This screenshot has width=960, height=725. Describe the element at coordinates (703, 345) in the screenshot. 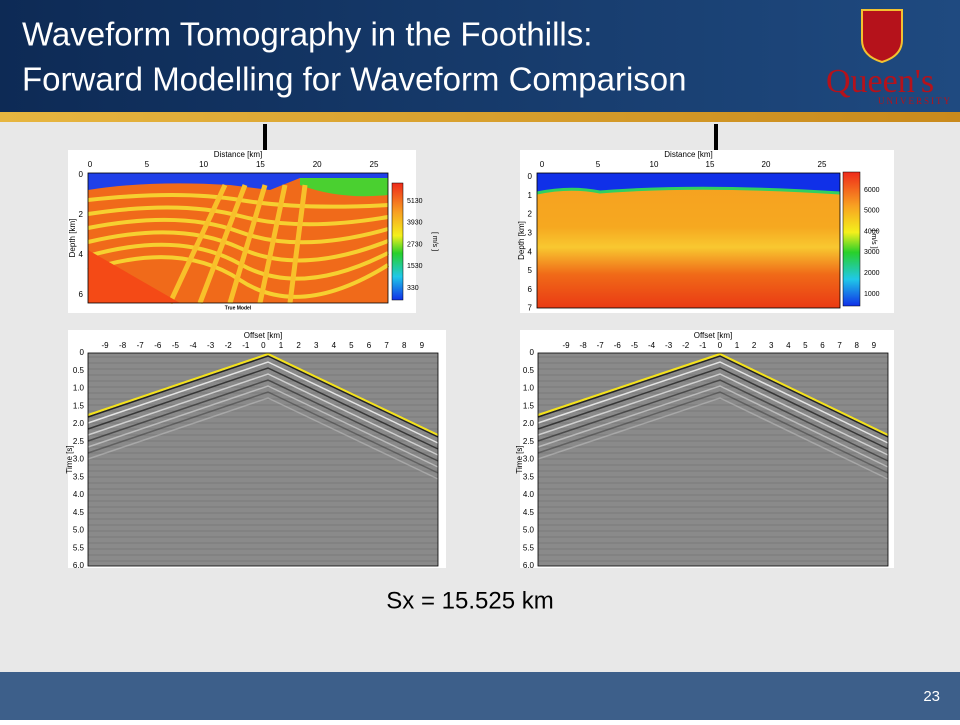

I see `tick-label: -1` at that location.